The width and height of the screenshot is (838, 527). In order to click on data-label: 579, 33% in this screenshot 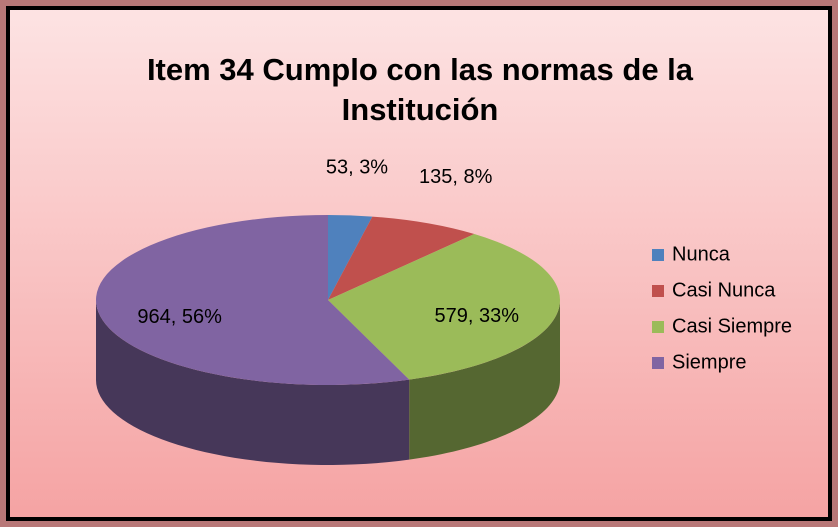, I will do `click(477, 316)`.